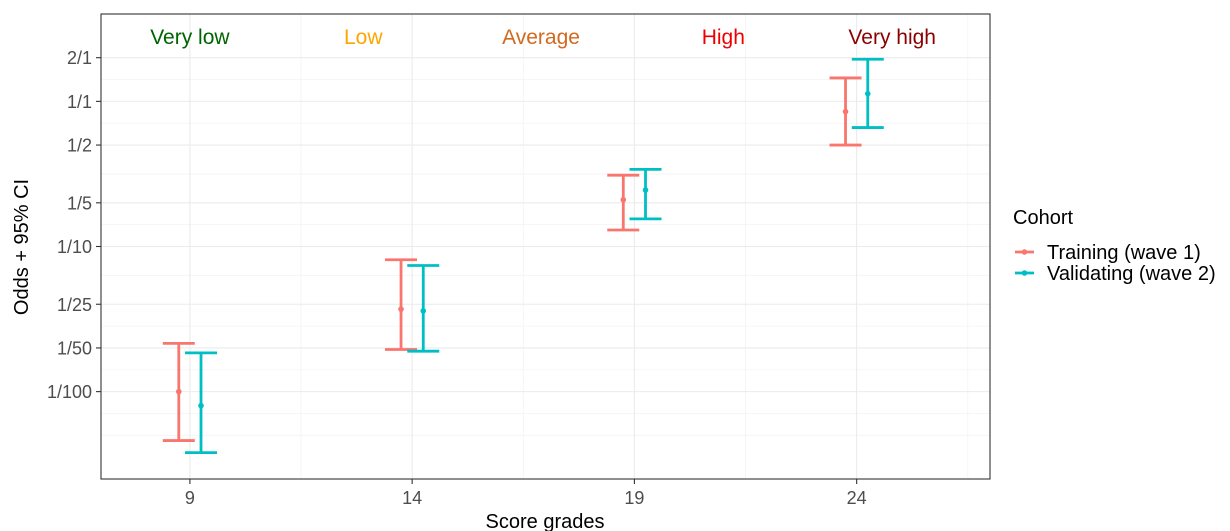 This screenshot has height=531, width=1230. What do you see at coordinates (190, 37) in the screenshot?
I see `risk-band-label: Very low` at bounding box center [190, 37].